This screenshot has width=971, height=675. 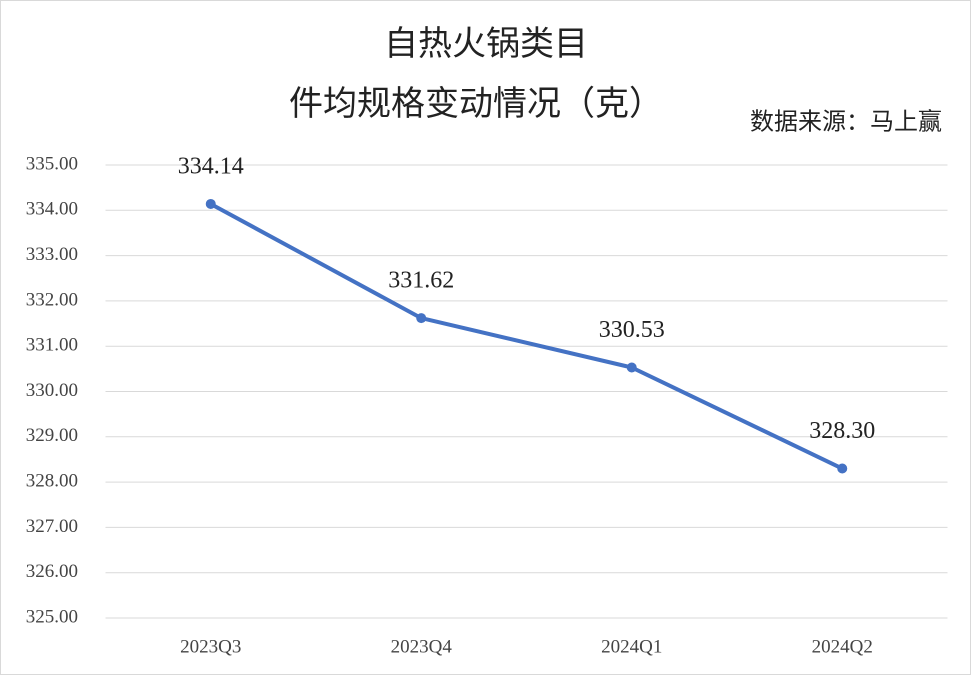 I want to click on y-tick-label: 335.00, so click(x=52, y=163).